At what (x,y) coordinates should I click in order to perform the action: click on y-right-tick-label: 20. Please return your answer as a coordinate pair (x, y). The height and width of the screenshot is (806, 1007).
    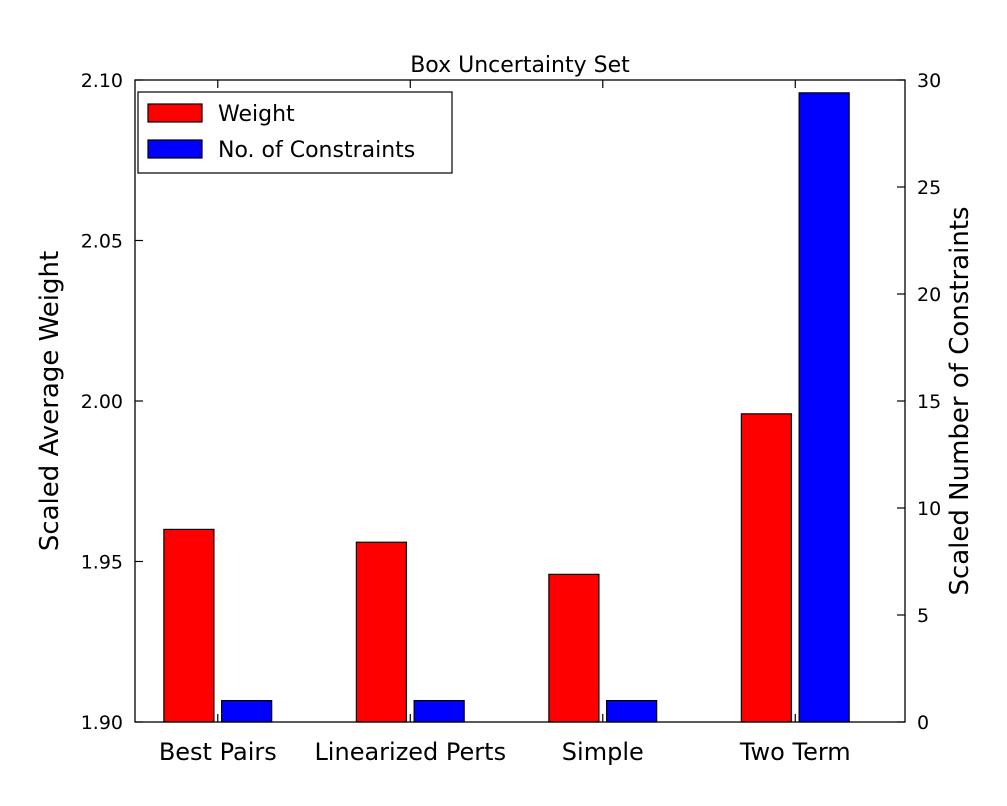
    Looking at the image, I should click on (929, 295).